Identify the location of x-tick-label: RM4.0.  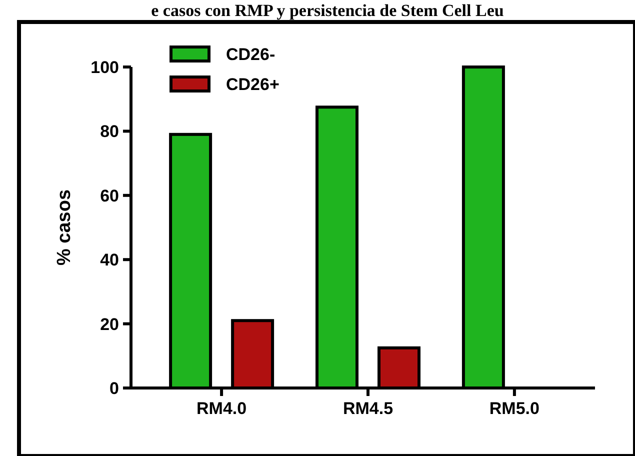
(221, 408).